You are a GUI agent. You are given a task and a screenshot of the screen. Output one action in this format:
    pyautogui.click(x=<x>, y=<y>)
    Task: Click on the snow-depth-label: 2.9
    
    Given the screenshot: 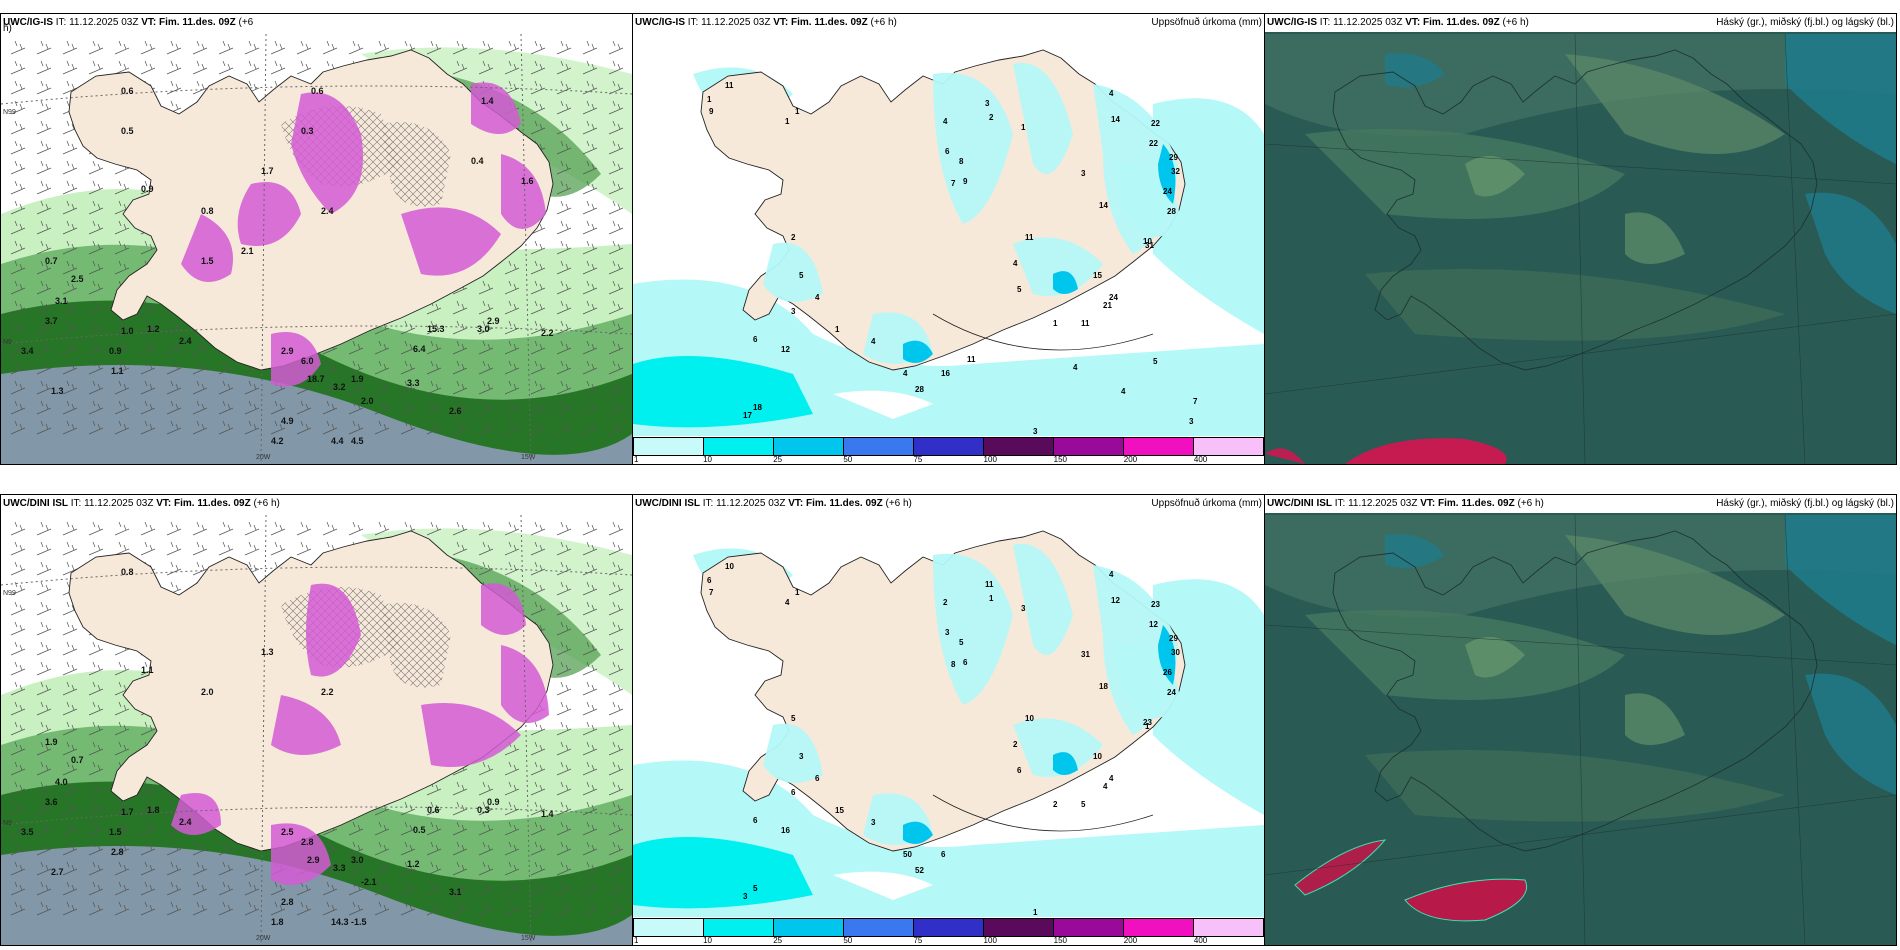 What is the action you would take?
    pyautogui.click(x=493, y=321)
    